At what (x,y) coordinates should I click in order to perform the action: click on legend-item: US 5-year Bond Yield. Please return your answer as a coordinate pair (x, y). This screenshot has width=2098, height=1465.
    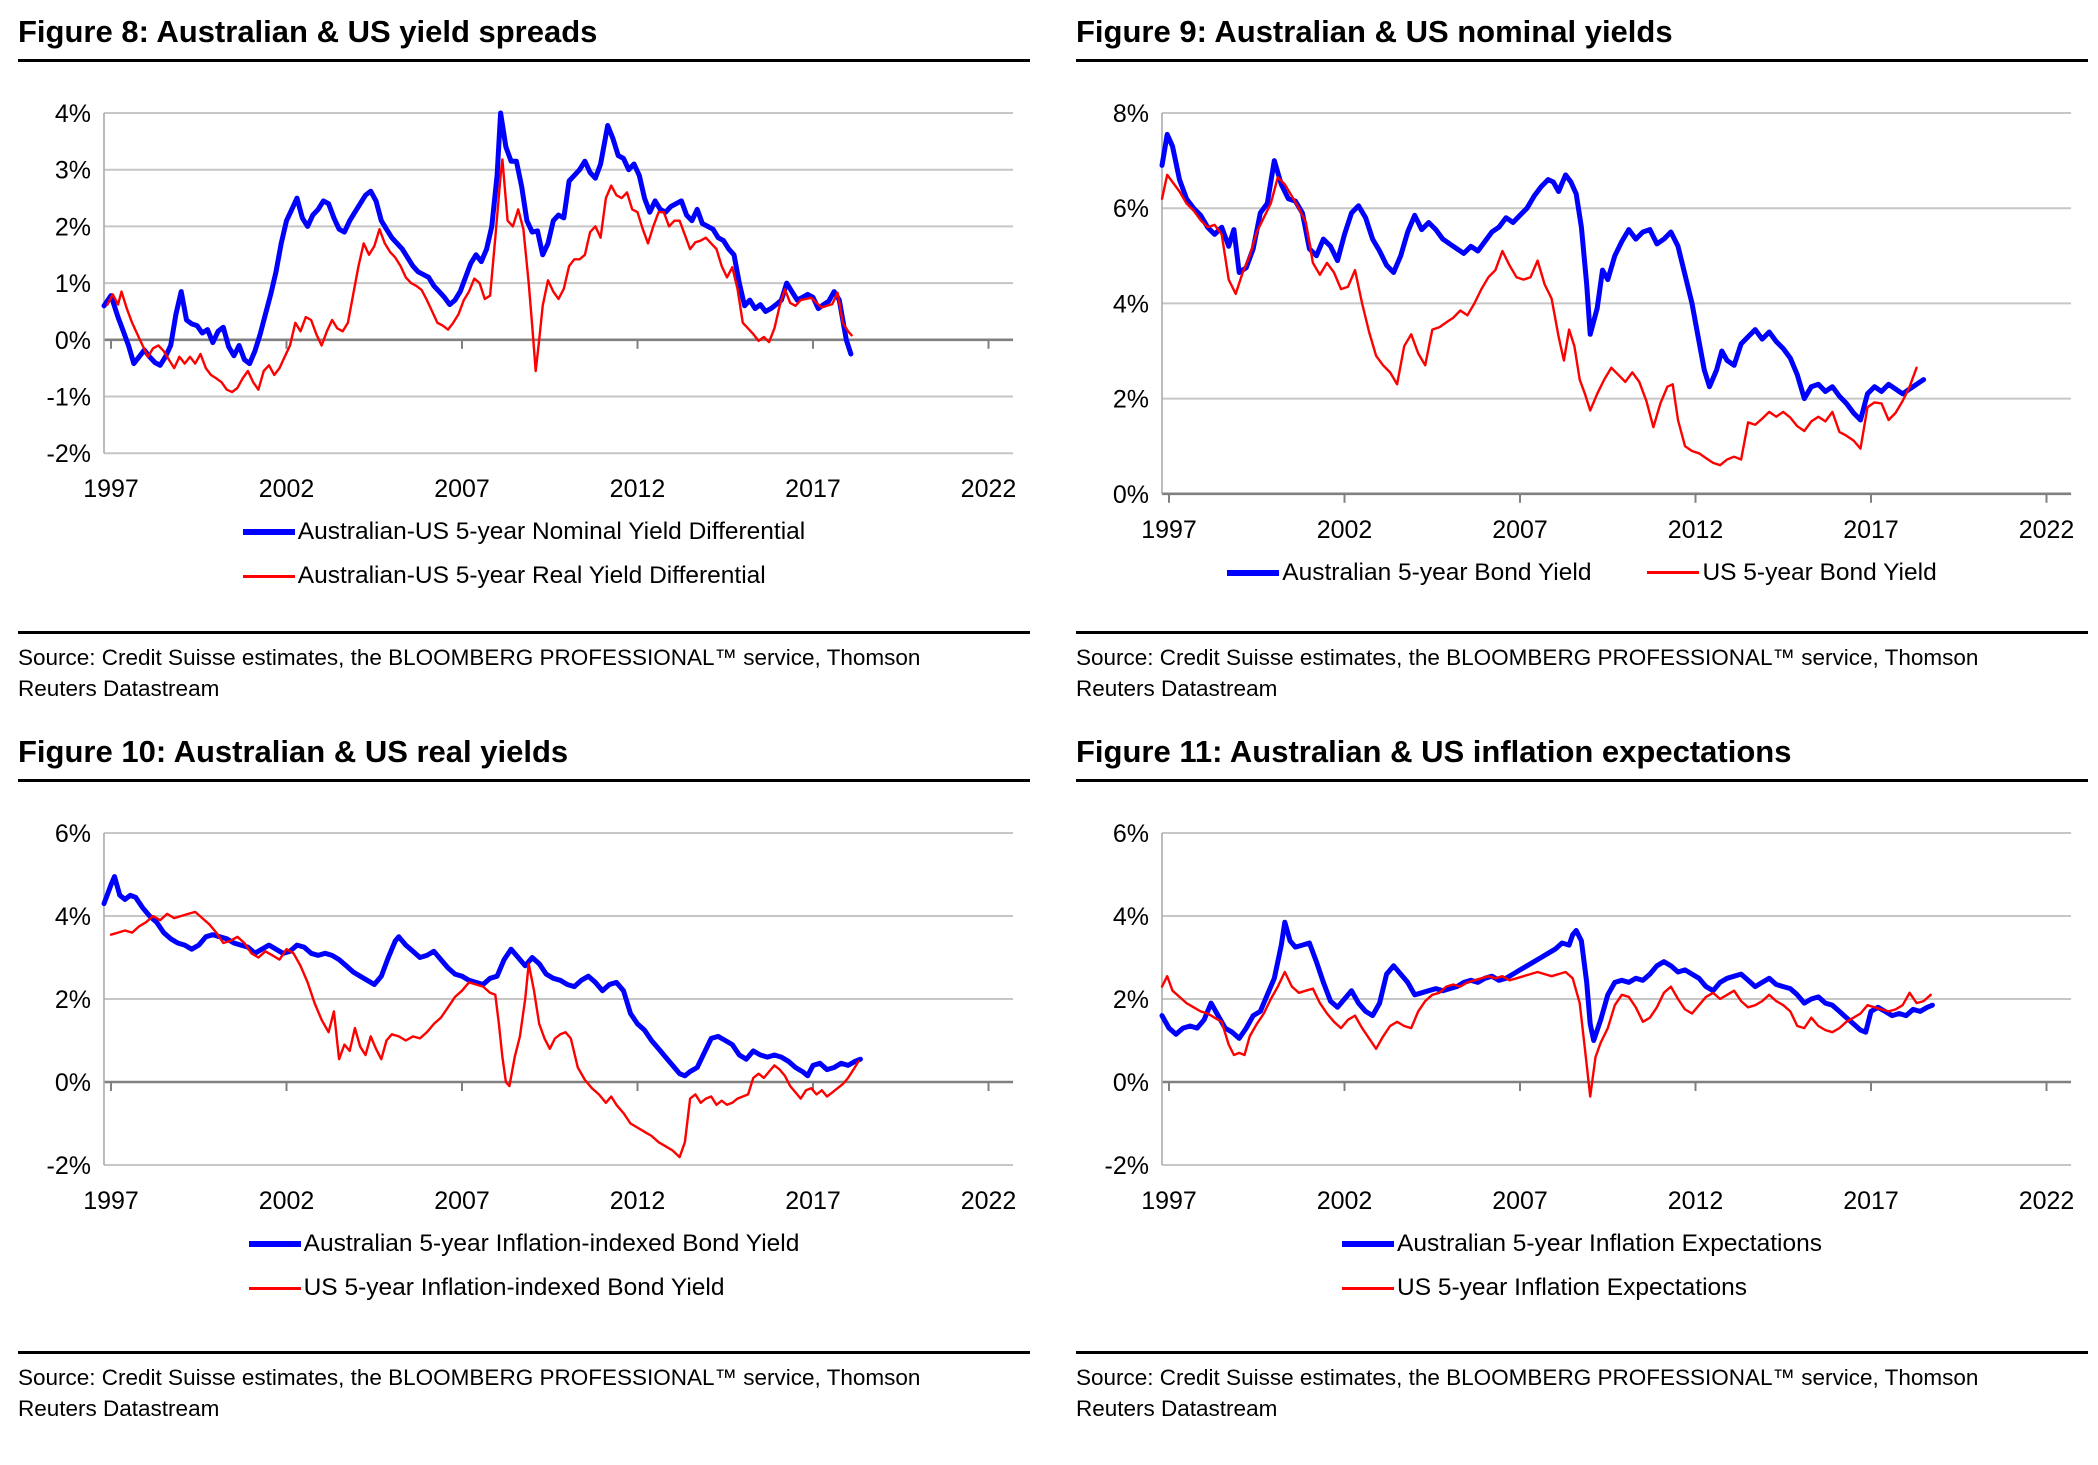
    Looking at the image, I should click on (1792, 572).